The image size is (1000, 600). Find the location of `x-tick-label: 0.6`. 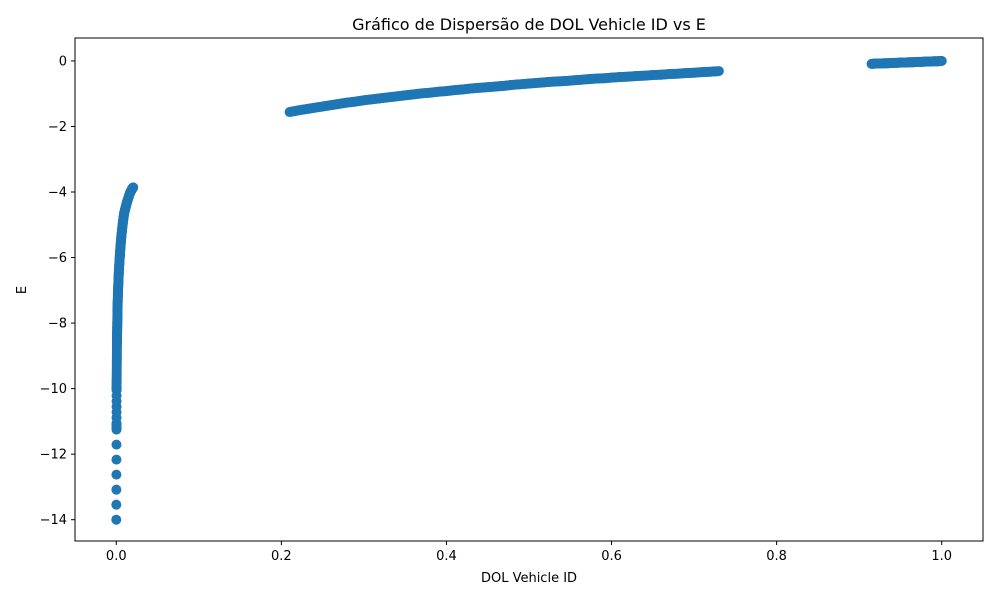

x-tick-label: 0.6 is located at coordinates (611, 556).